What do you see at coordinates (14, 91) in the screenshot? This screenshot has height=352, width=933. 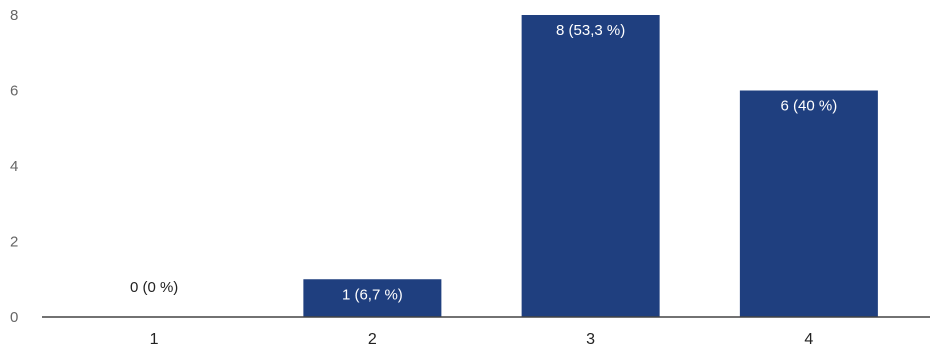 I see `y-tick-label: 6` at bounding box center [14, 91].